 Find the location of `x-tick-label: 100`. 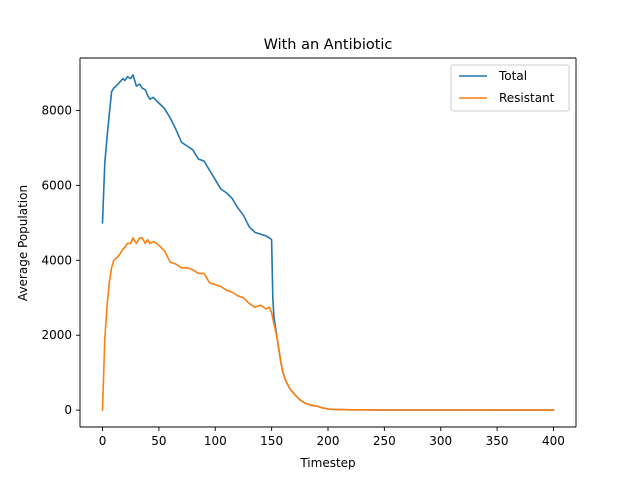

x-tick-label: 100 is located at coordinates (215, 441).